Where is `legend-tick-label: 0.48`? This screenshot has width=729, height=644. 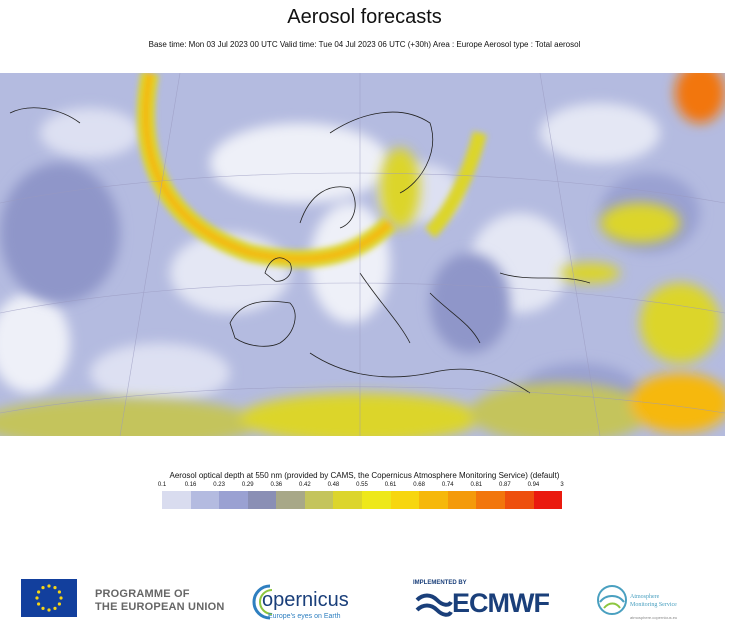 legend-tick-label: 0.48 is located at coordinates (333, 485).